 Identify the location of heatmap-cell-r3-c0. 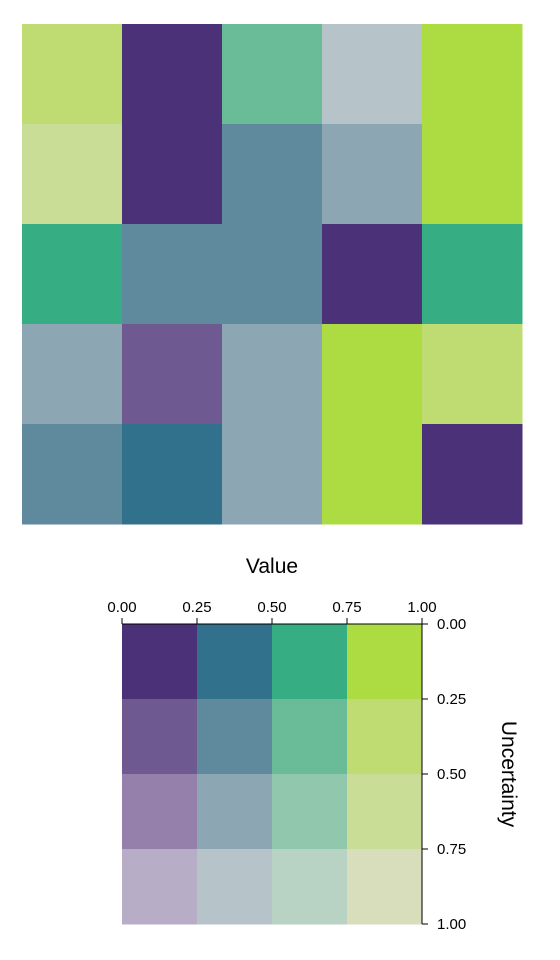
(72, 374).